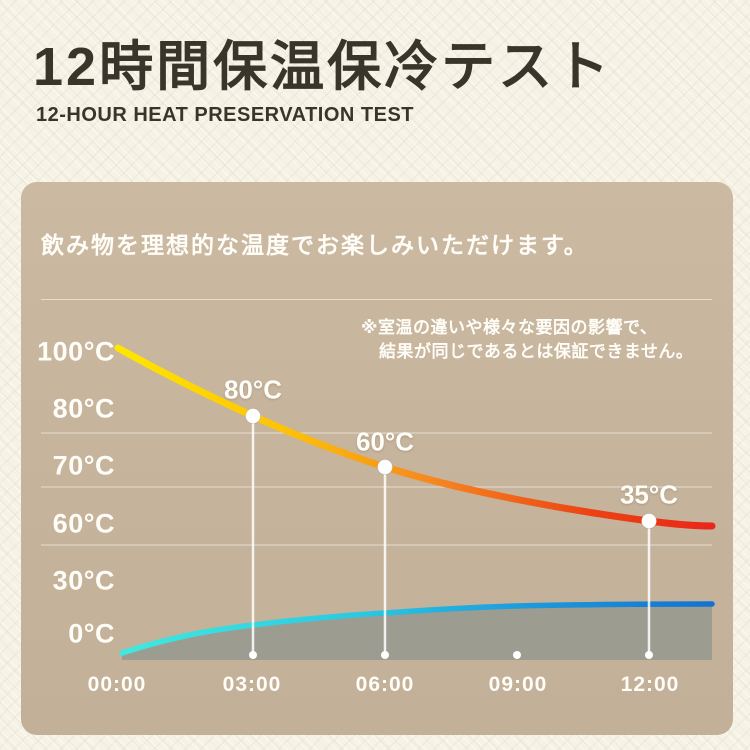 The image size is (750, 750). Describe the element at coordinates (83, 408) in the screenshot. I see `y-axis-label: 80°C` at that location.